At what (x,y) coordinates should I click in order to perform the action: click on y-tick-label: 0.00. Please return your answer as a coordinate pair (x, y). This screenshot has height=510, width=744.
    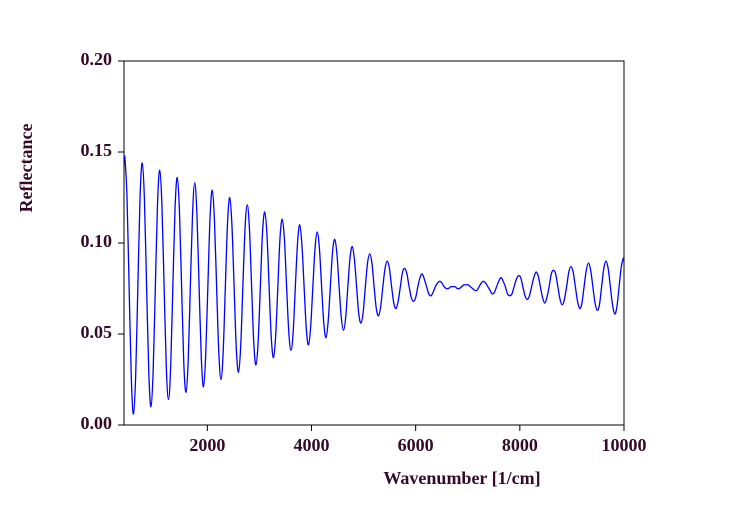
    Looking at the image, I should click on (97, 423).